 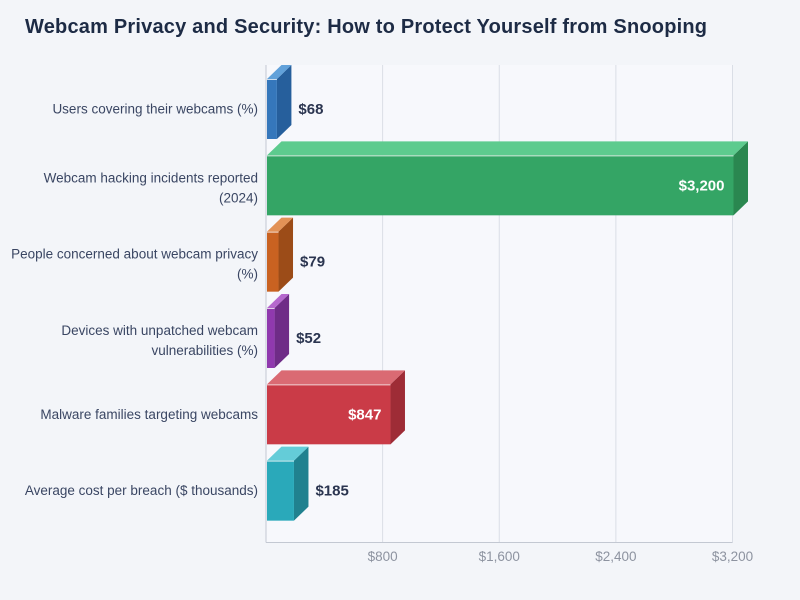 I want to click on bar-side-face-blue, so click(x=284, y=102).